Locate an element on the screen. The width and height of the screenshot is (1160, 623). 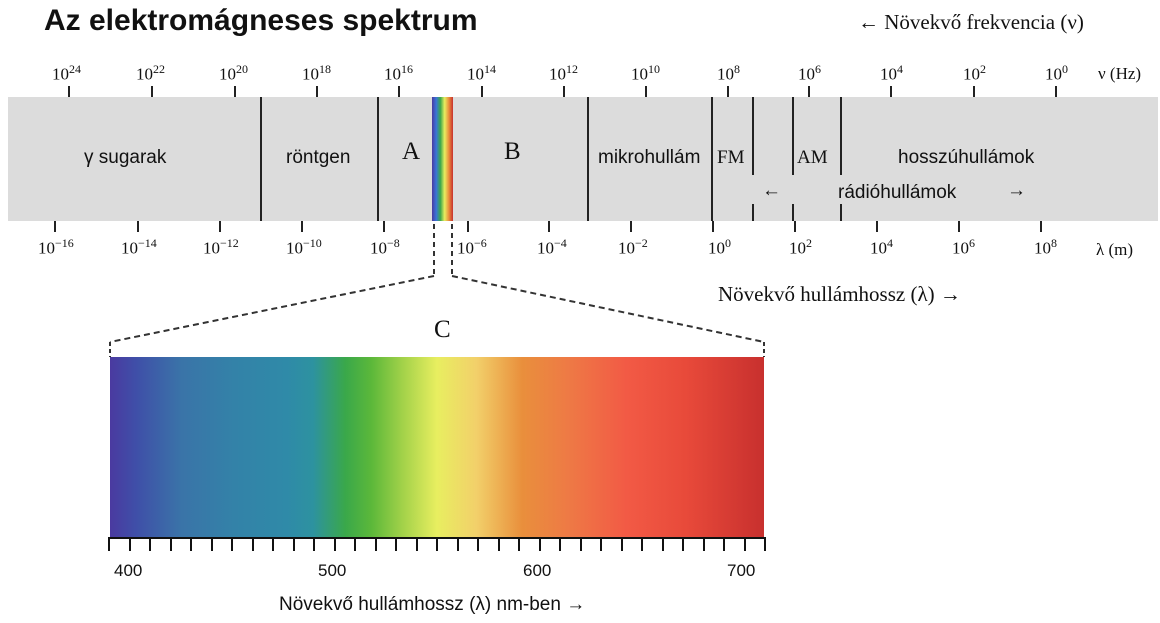
nm-axis-title: Növekvő hullámhossz (λ) nm-ben → is located at coordinates (432, 604).